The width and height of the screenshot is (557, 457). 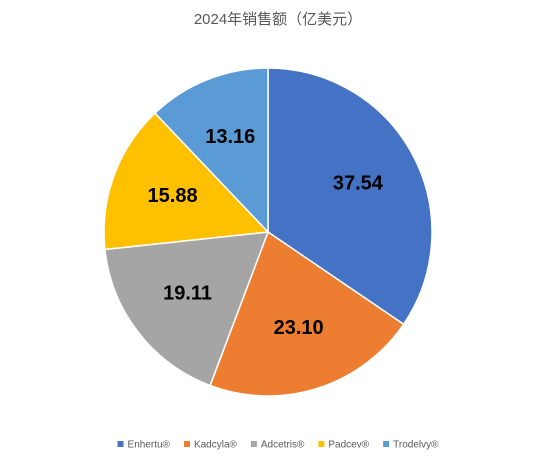 I want to click on data-label: 23.10, so click(x=299, y=328).